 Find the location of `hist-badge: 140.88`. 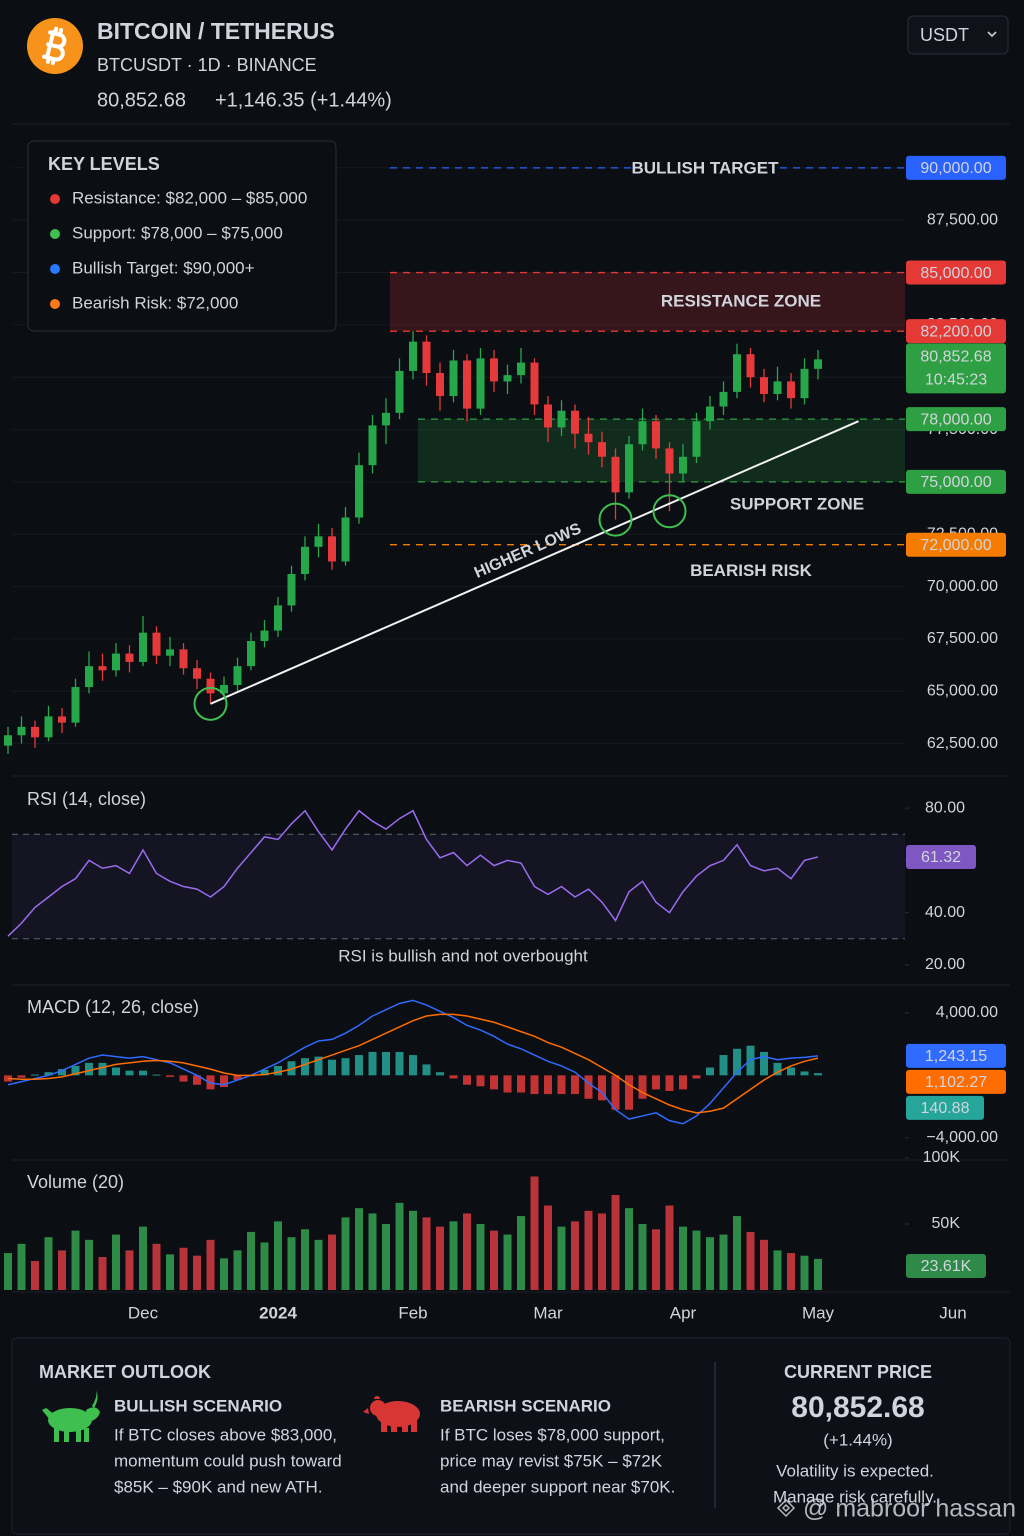

hist-badge: 140.88 is located at coordinates (945, 1108).